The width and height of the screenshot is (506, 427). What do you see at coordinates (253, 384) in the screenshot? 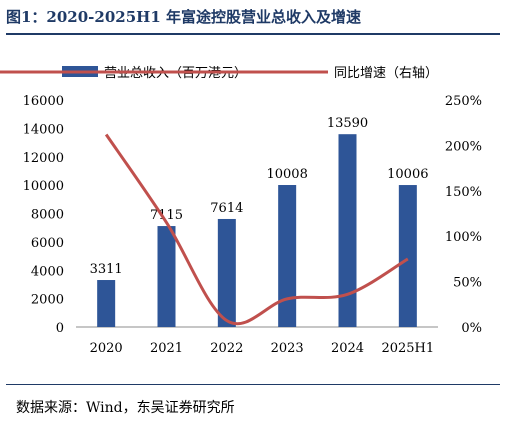
I see `footer-rule` at bounding box center [253, 384].